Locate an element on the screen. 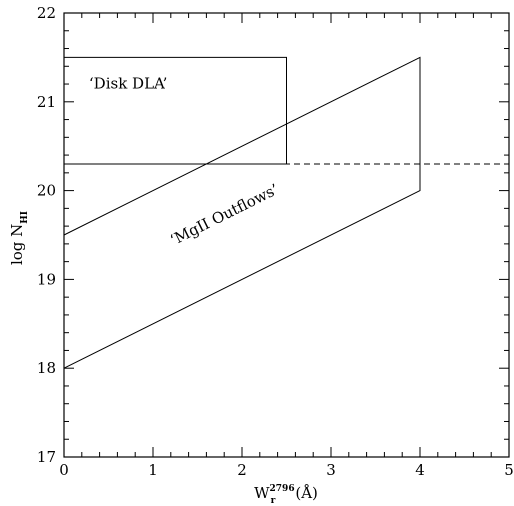 The height and width of the screenshot is (506, 514). y-axis-label: log NHI is located at coordinates (19, 238).